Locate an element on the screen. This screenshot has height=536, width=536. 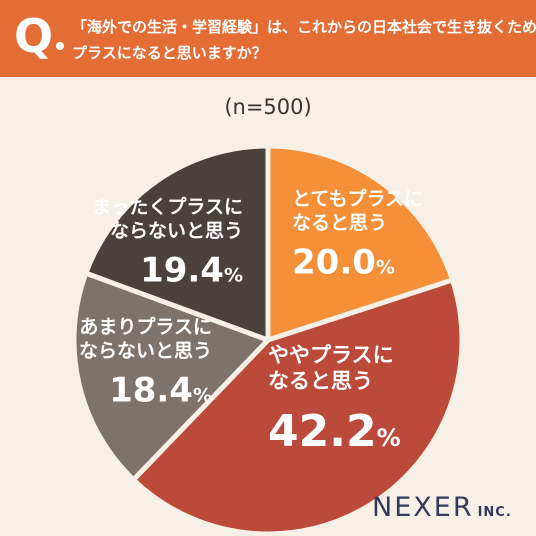
slice-label-line: あまりプラスに is located at coordinates (145, 326).